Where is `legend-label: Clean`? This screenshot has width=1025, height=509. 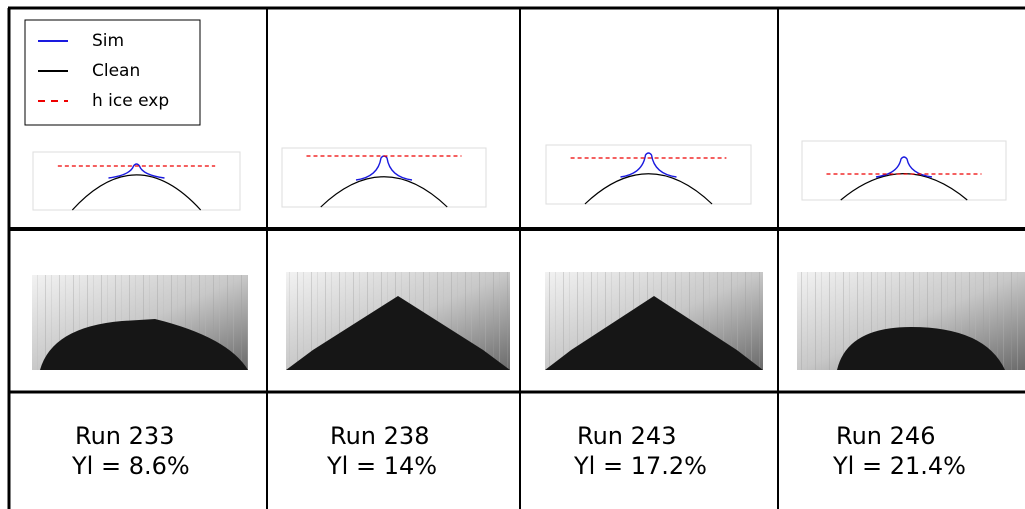 legend-label: Clean is located at coordinates (116, 71).